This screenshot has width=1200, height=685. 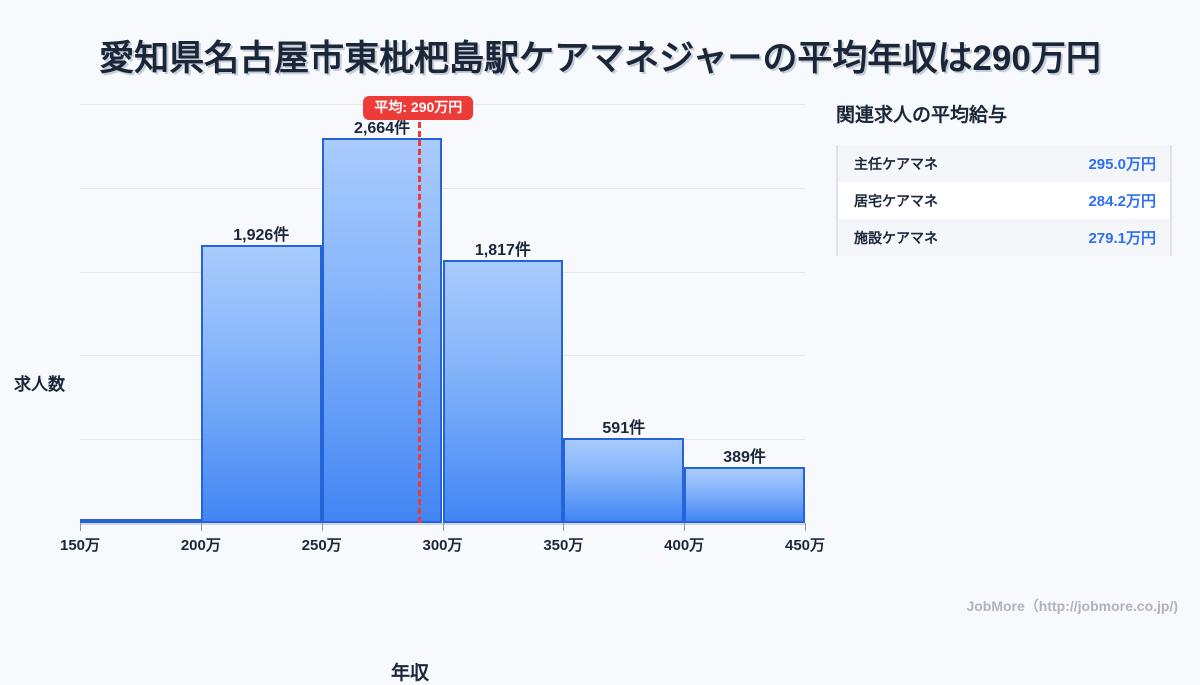 I want to click on x-axis-title: 年収, so click(x=409, y=673).